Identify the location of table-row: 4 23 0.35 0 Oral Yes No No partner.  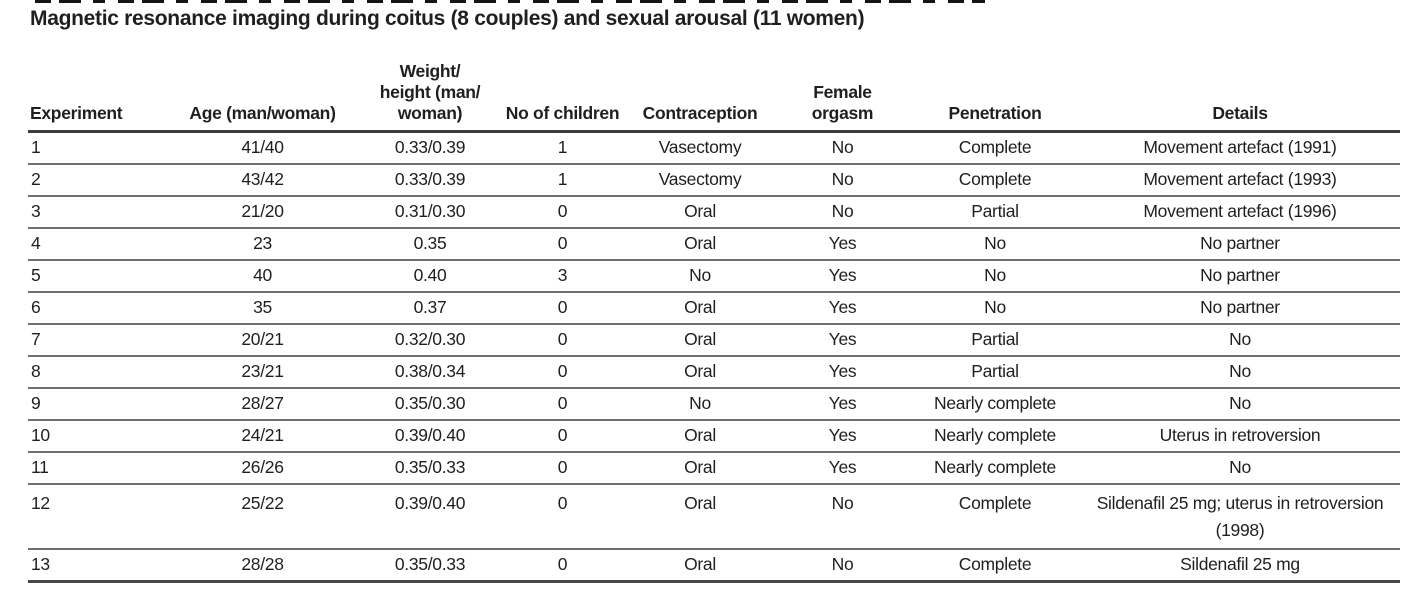
(714, 244).